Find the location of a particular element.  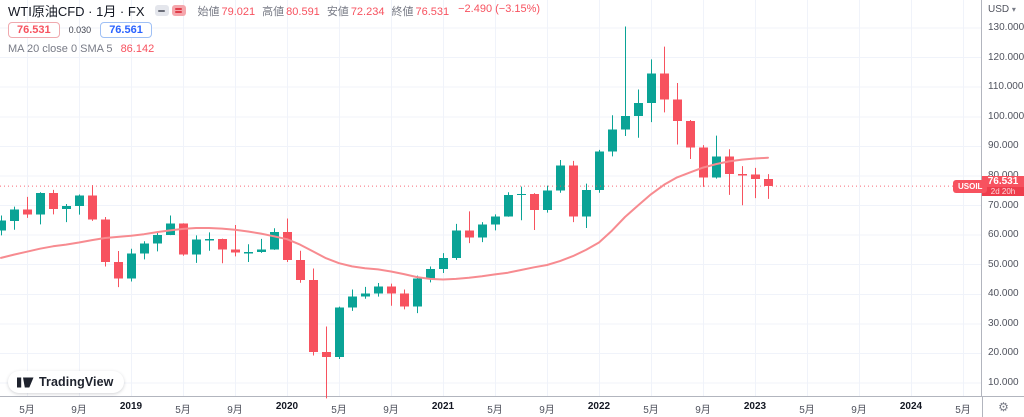

visibility-toggle-icon is located at coordinates (161, 10).